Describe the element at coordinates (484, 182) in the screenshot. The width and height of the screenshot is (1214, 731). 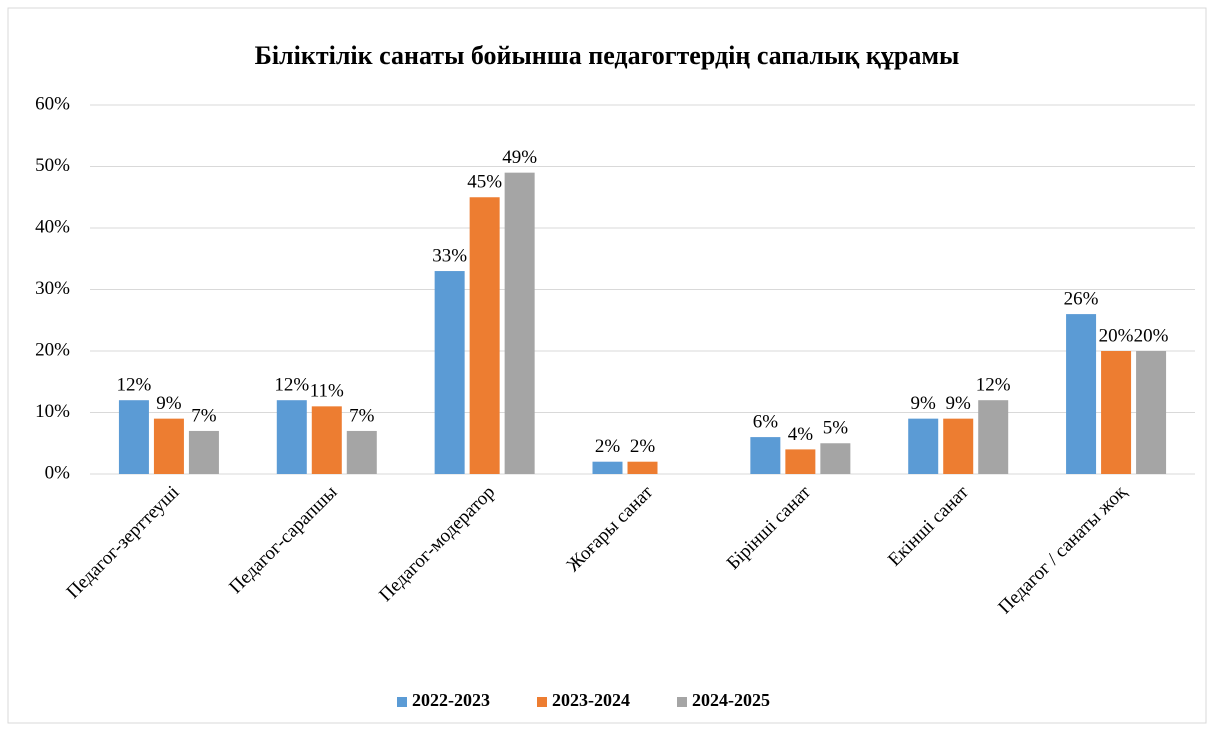
I see `data-label: 45%` at that location.